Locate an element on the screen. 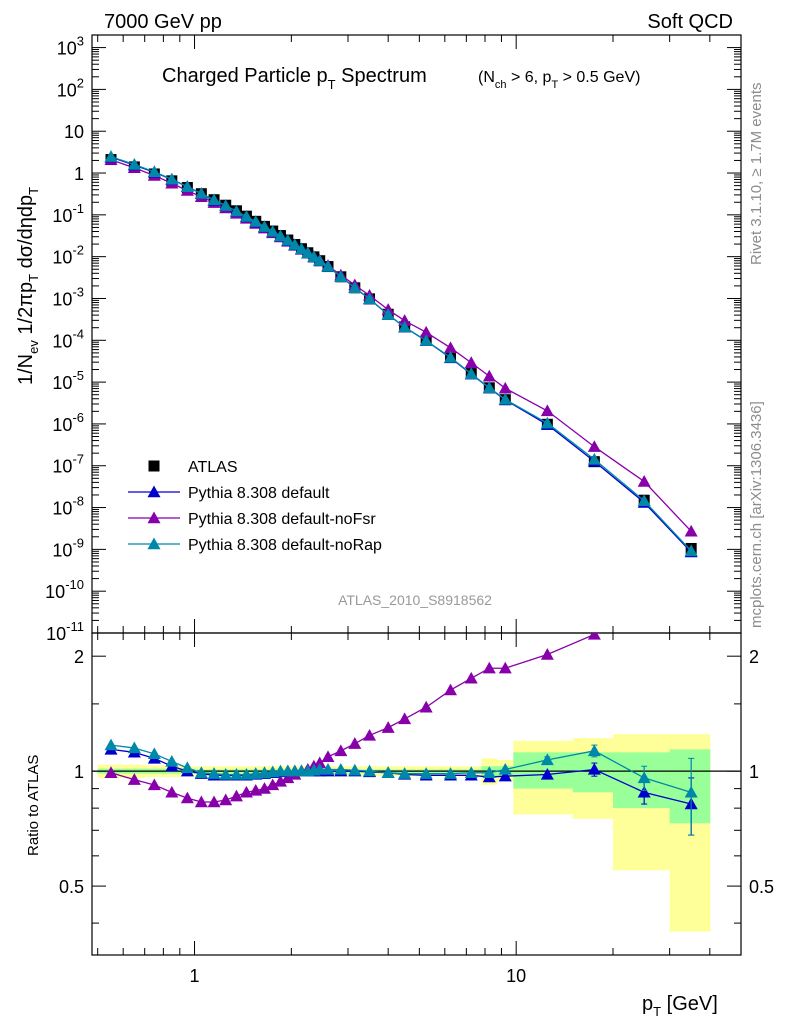 The image size is (786, 1024). y-tick-label: 10⁻⁴ is located at coordinates (68, 338).